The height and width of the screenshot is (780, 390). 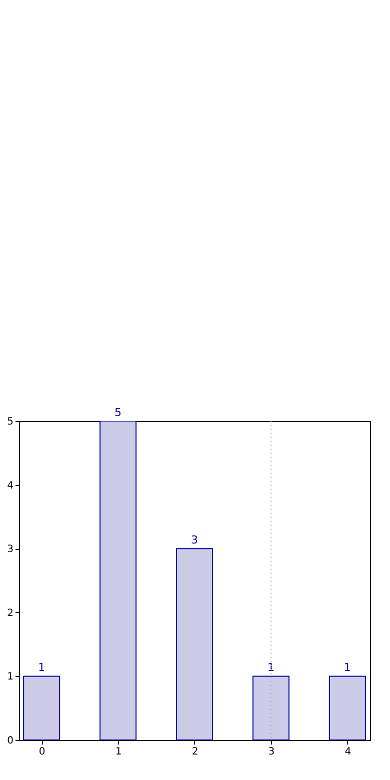 I want to click on x-tick-label: 1, so click(x=118, y=752).